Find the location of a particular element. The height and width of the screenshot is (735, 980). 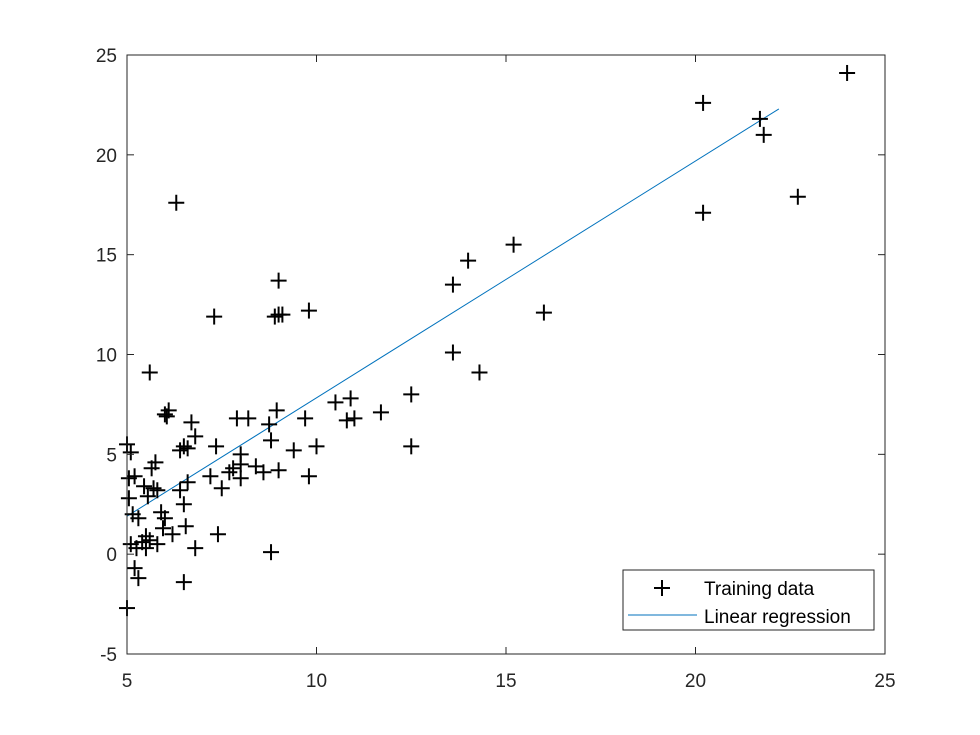

legend-label-training: Training data is located at coordinates (759, 589).